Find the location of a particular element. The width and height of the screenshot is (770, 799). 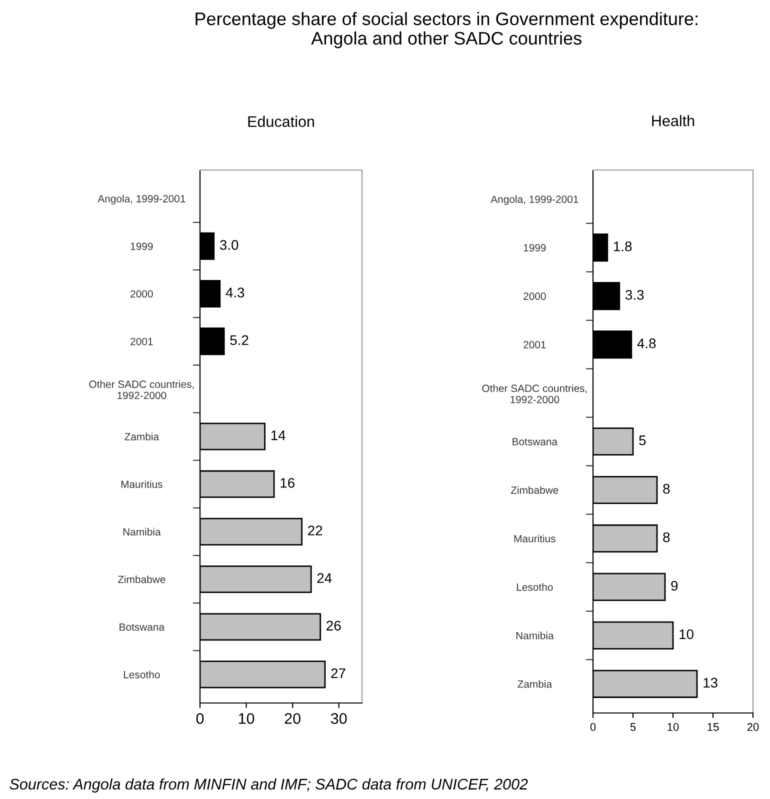

data-label: 4.3 is located at coordinates (235, 293).